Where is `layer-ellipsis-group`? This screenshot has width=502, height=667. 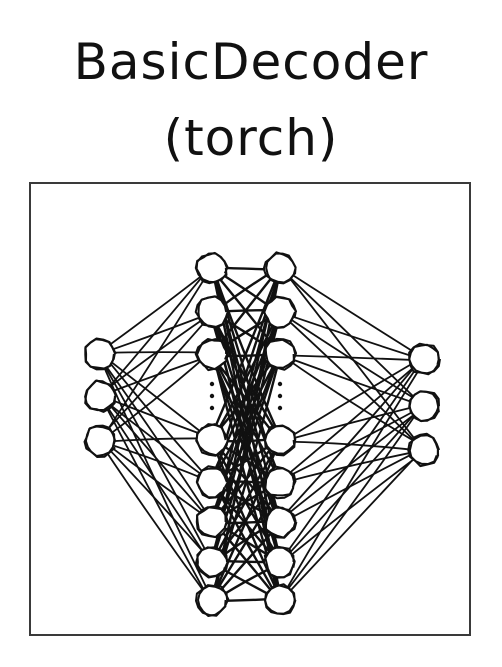
layer-ellipsis-group is located at coordinates (246, 396).